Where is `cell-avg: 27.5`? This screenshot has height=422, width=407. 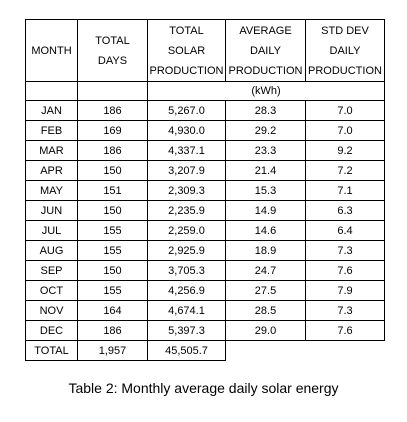 cell-avg: 27.5 is located at coordinates (265, 290).